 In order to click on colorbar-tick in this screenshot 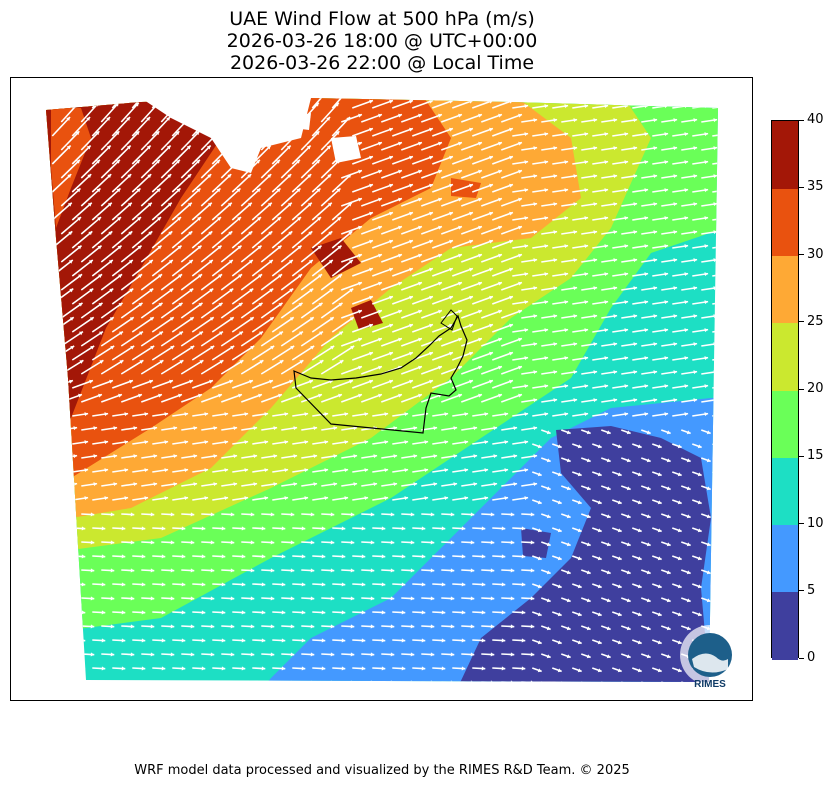, I will do `click(801, 658)`.